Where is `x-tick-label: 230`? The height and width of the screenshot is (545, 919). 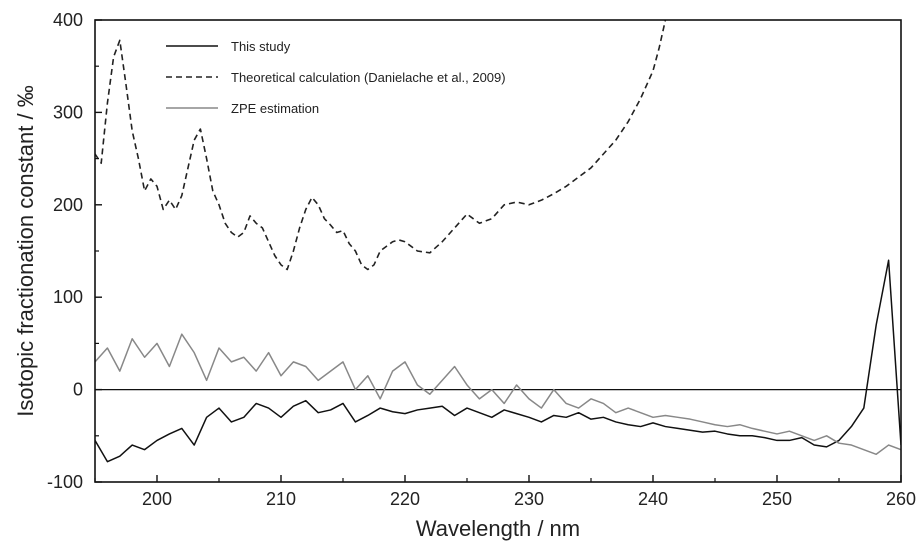
x-tick-label: 230 is located at coordinates (529, 499).